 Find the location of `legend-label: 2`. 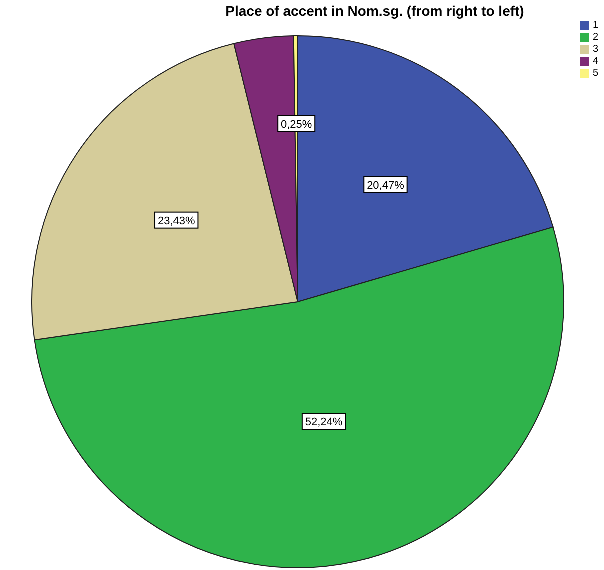

legend-label: 2 is located at coordinates (596, 37).